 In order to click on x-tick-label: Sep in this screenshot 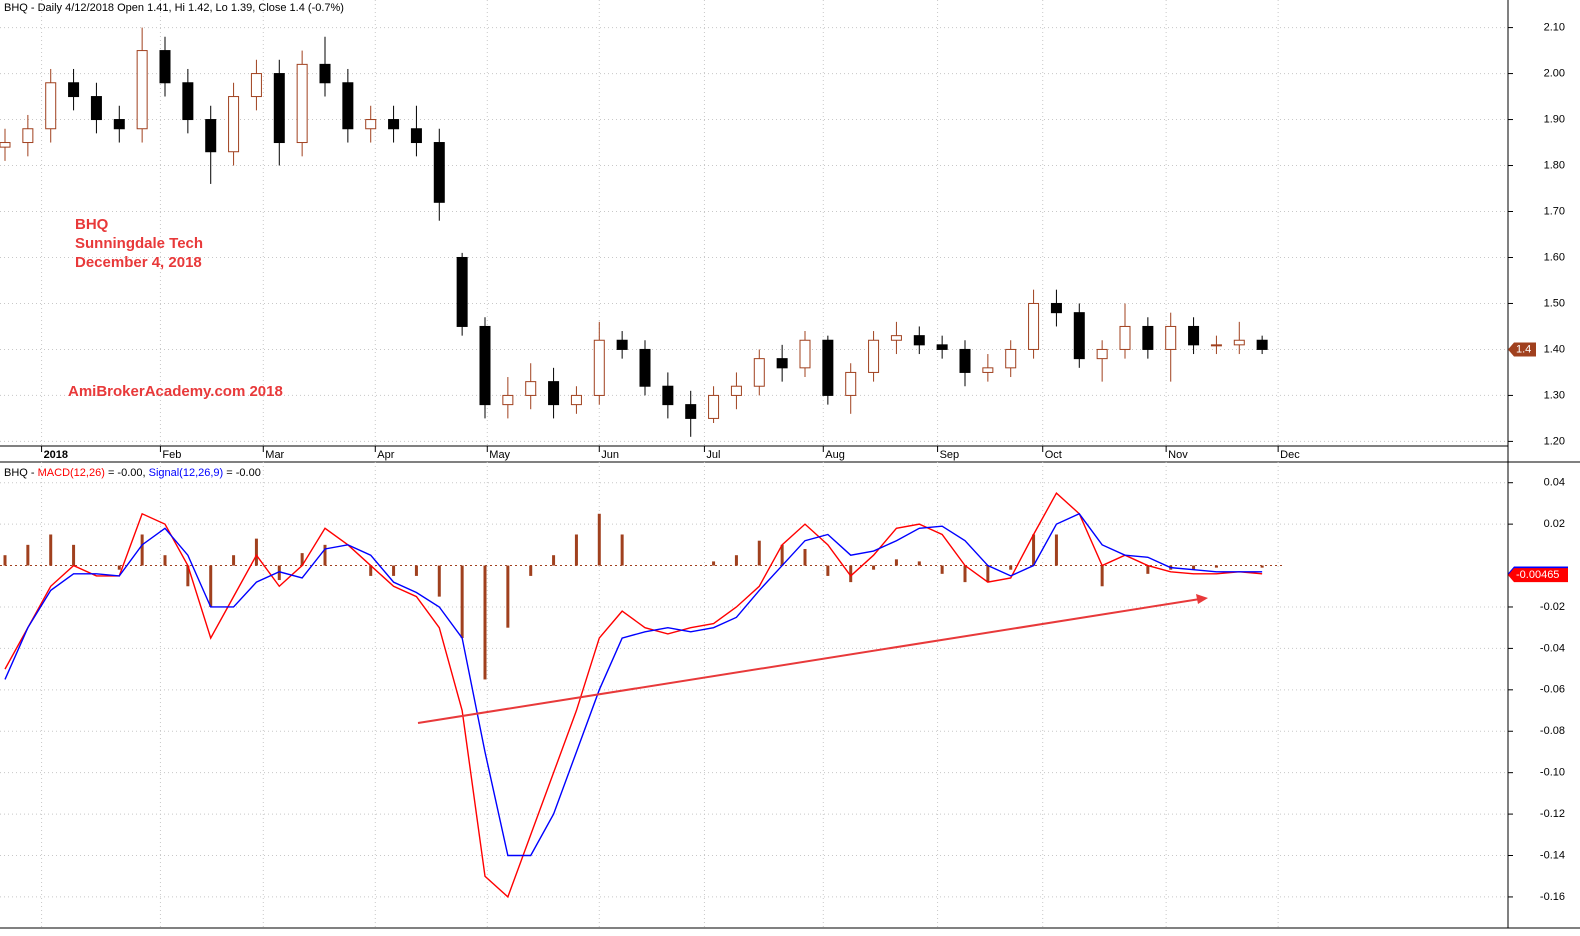, I will do `click(950, 455)`.